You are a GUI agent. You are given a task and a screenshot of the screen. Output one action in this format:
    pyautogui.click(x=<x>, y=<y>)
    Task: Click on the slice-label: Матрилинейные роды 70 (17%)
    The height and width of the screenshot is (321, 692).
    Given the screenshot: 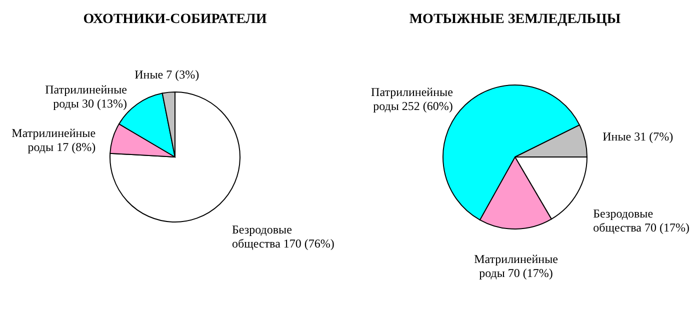 What is the action you would take?
    pyautogui.click(x=516, y=266)
    